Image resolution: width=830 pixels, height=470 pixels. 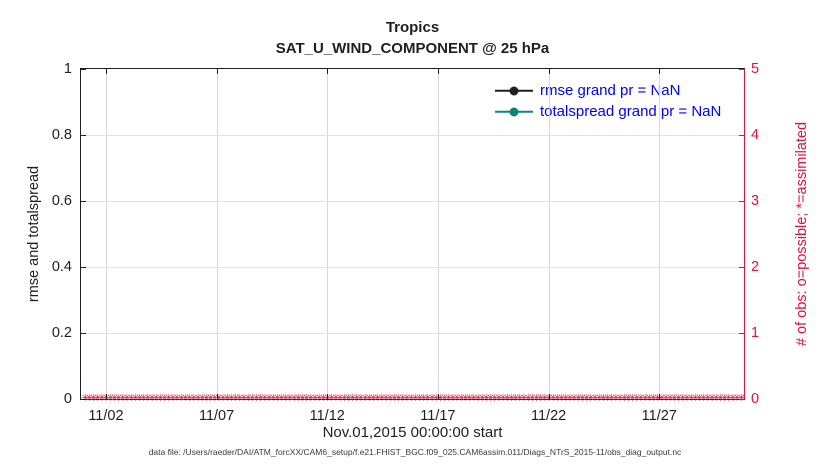 What do you see at coordinates (61, 333) in the screenshot?
I see `left-y-tick-label: 0.2` at bounding box center [61, 333].